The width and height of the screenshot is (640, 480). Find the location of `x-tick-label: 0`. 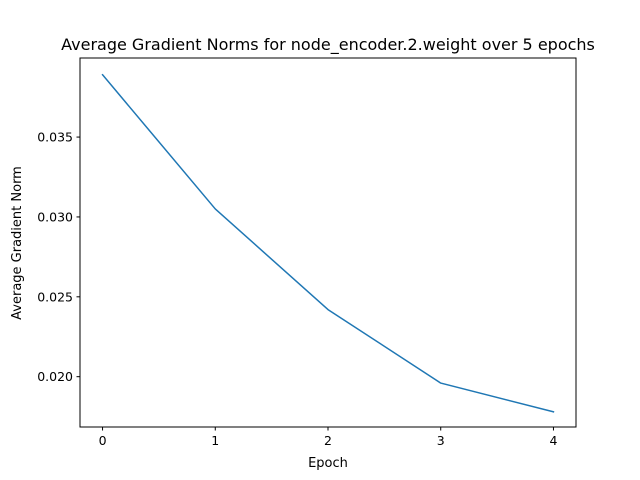

x-tick-label: 0 is located at coordinates (103, 440).